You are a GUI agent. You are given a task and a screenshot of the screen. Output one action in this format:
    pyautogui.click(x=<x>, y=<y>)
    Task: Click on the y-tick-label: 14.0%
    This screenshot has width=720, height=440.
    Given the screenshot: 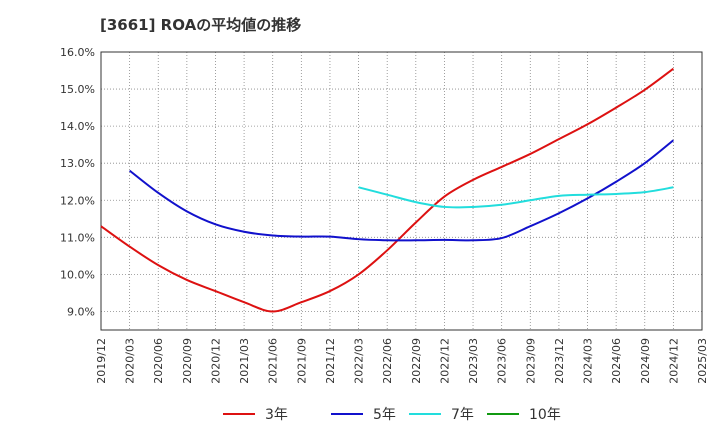 What is the action you would take?
    pyautogui.click(x=77, y=126)
    